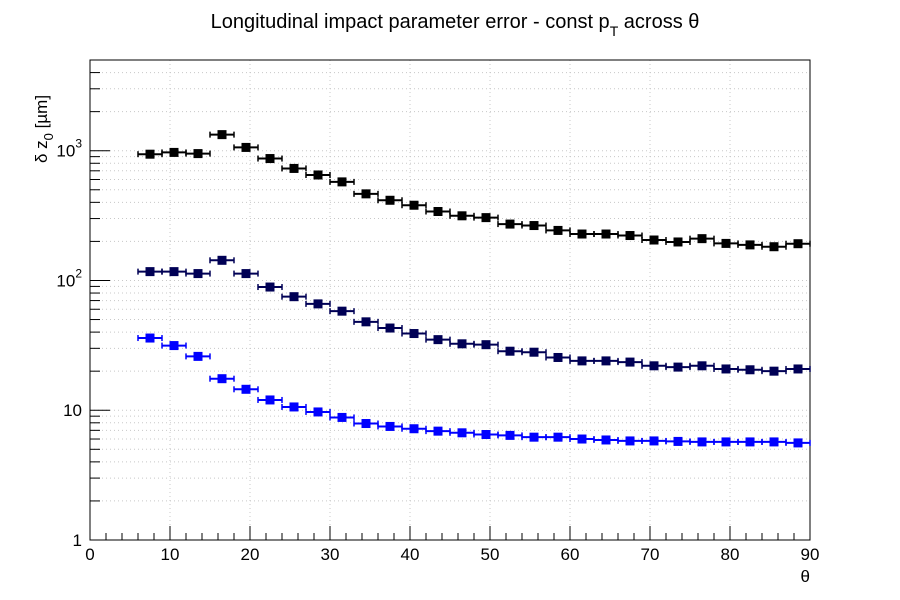 The height and width of the screenshot is (600, 900). Describe the element at coordinates (730, 554) in the screenshot. I see `x-tick-label: 80` at that location.